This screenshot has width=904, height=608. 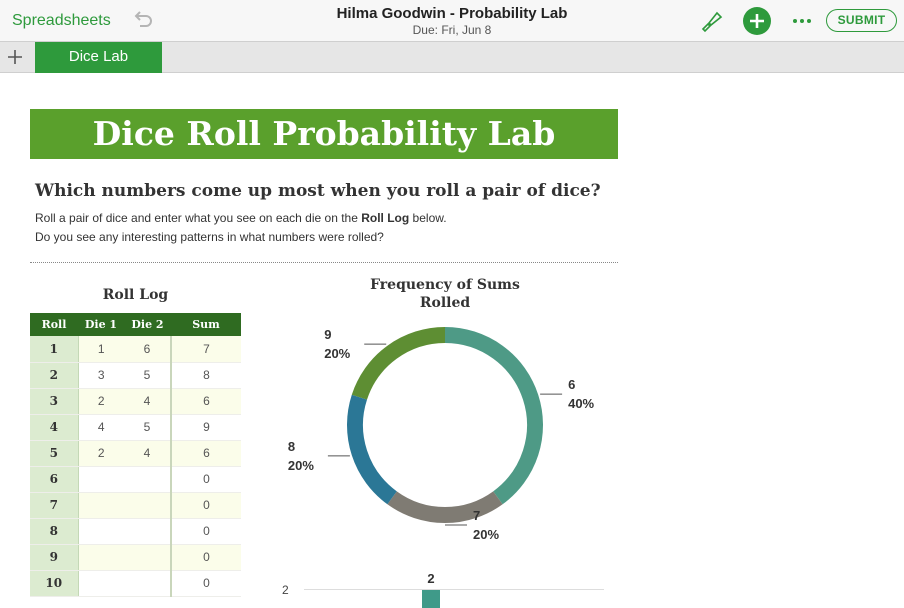 I want to click on slice-sum-label: 6, so click(x=572, y=385).